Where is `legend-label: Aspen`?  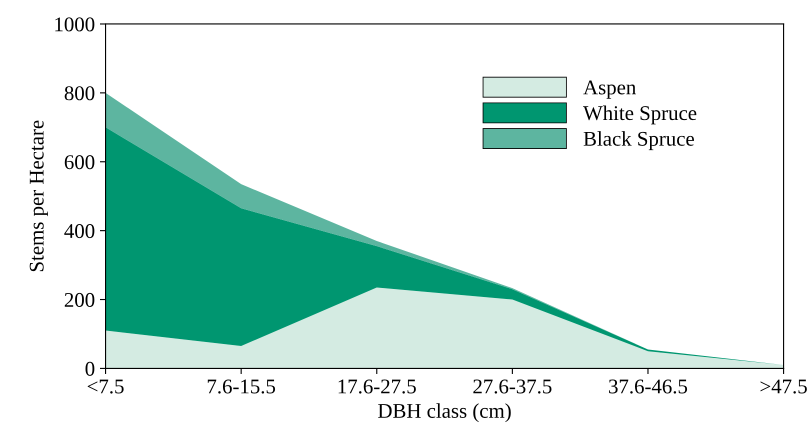
legend-label: Aspen is located at coordinates (609, 89).